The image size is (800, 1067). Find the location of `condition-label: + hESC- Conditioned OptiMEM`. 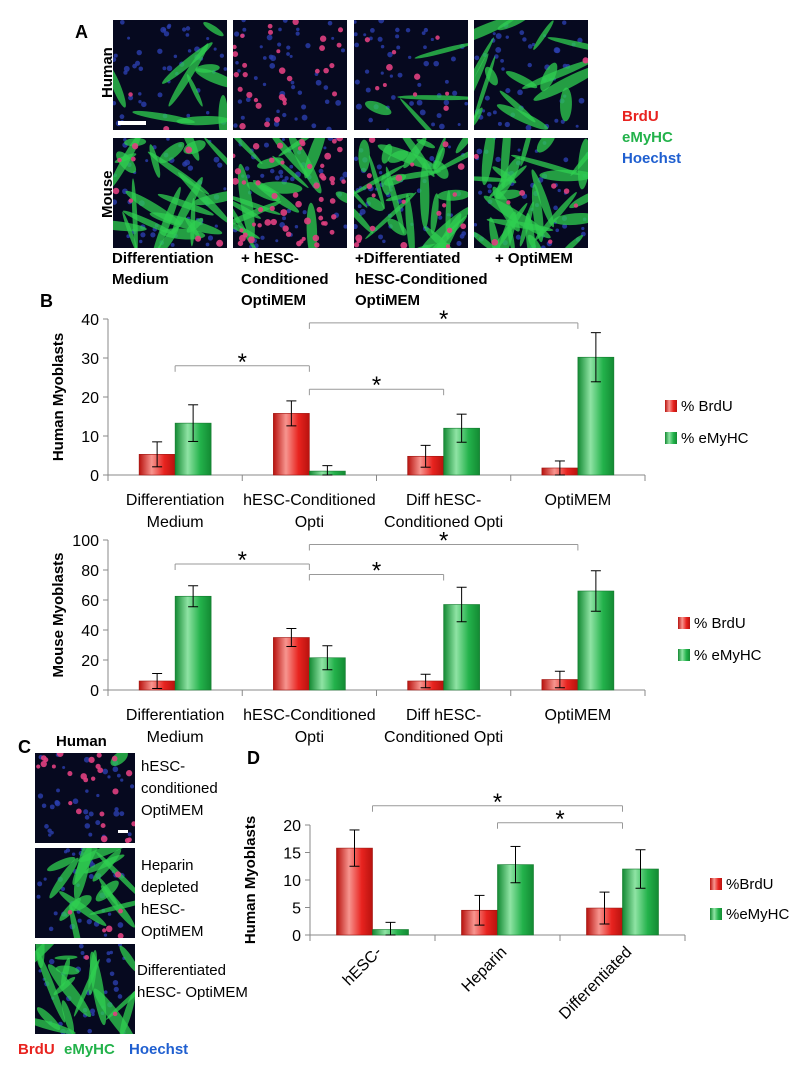

condition-label: + hESC- Conditioned OptiMEM is located at coordinates (285, 279).